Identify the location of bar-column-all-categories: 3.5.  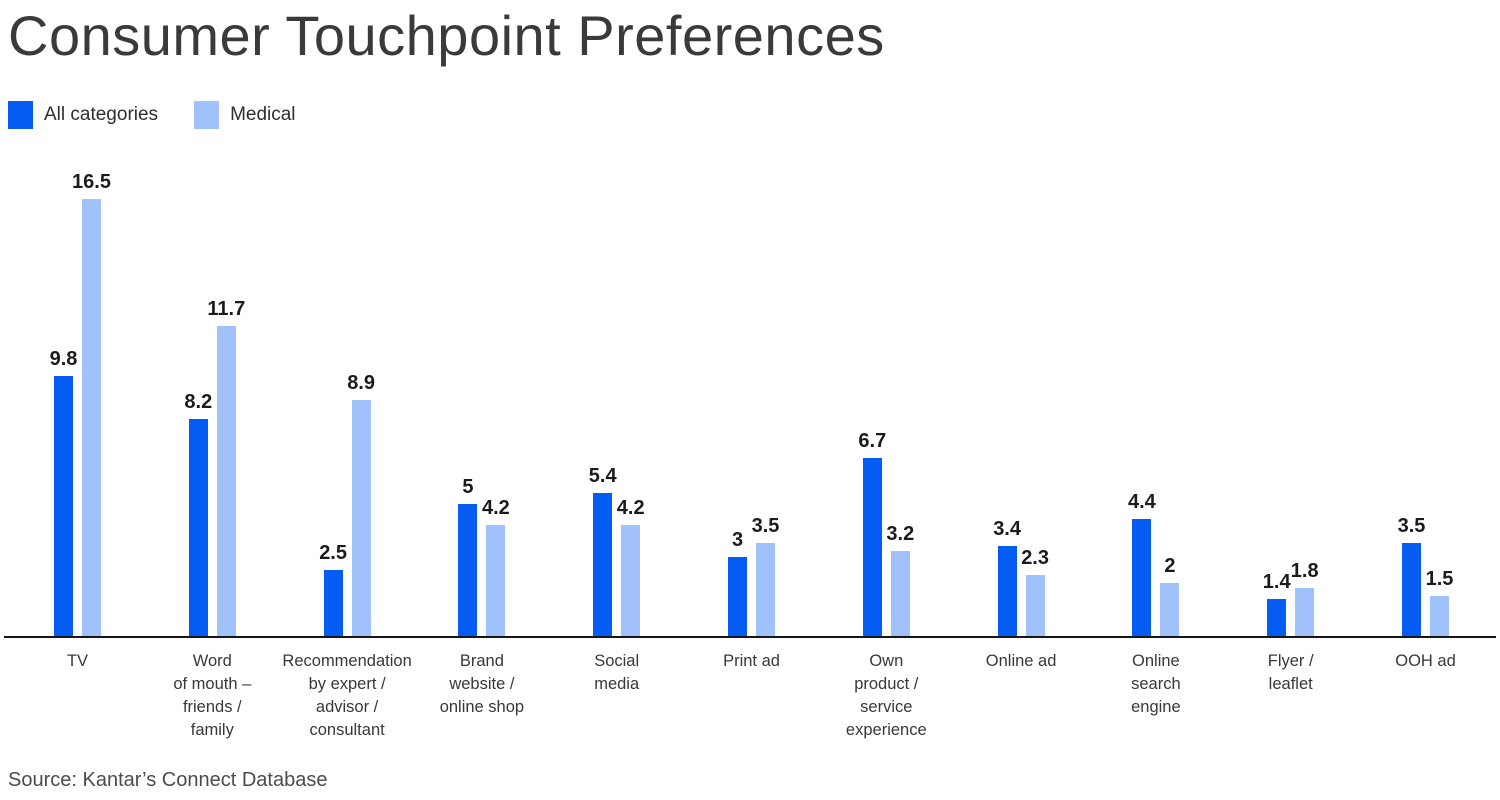
(1411, 575).